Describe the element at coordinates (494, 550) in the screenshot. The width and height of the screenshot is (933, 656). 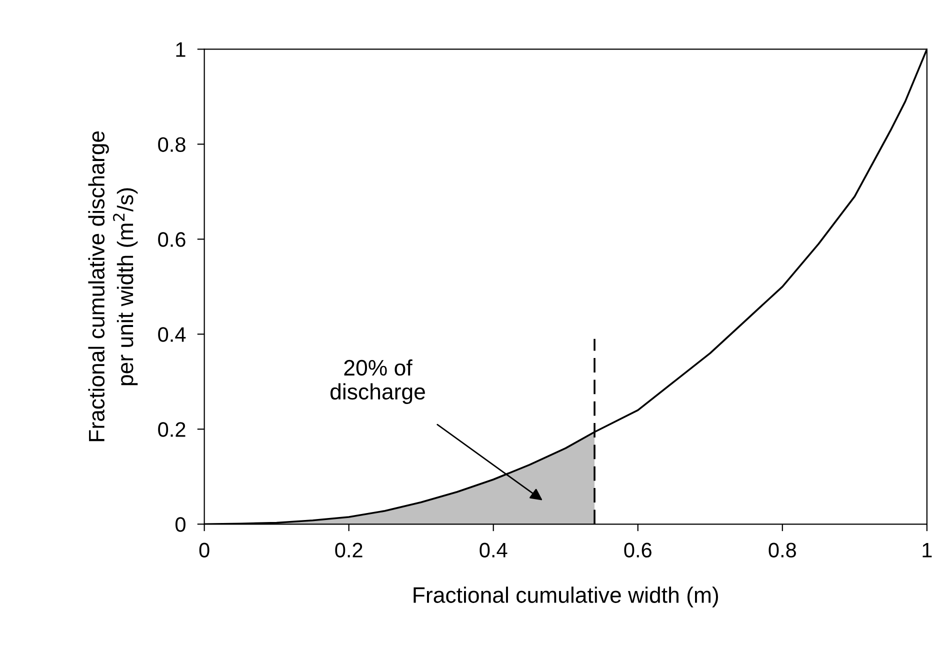
I see `x-tick-label: 0.4` at that location.